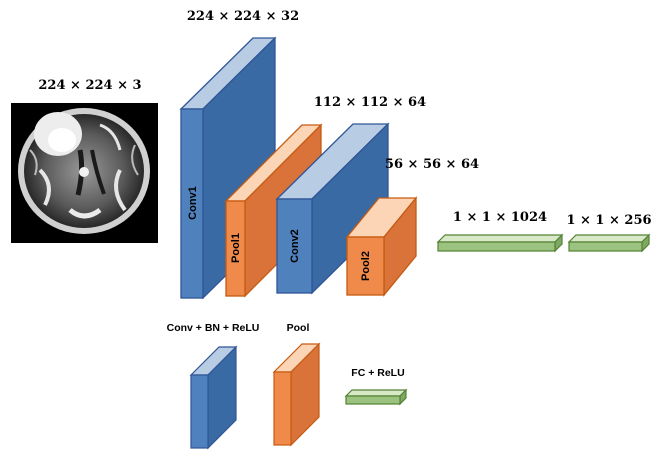 This screenshot has width=652, height=453. I want to click on fc1-block, so click(500, 243).